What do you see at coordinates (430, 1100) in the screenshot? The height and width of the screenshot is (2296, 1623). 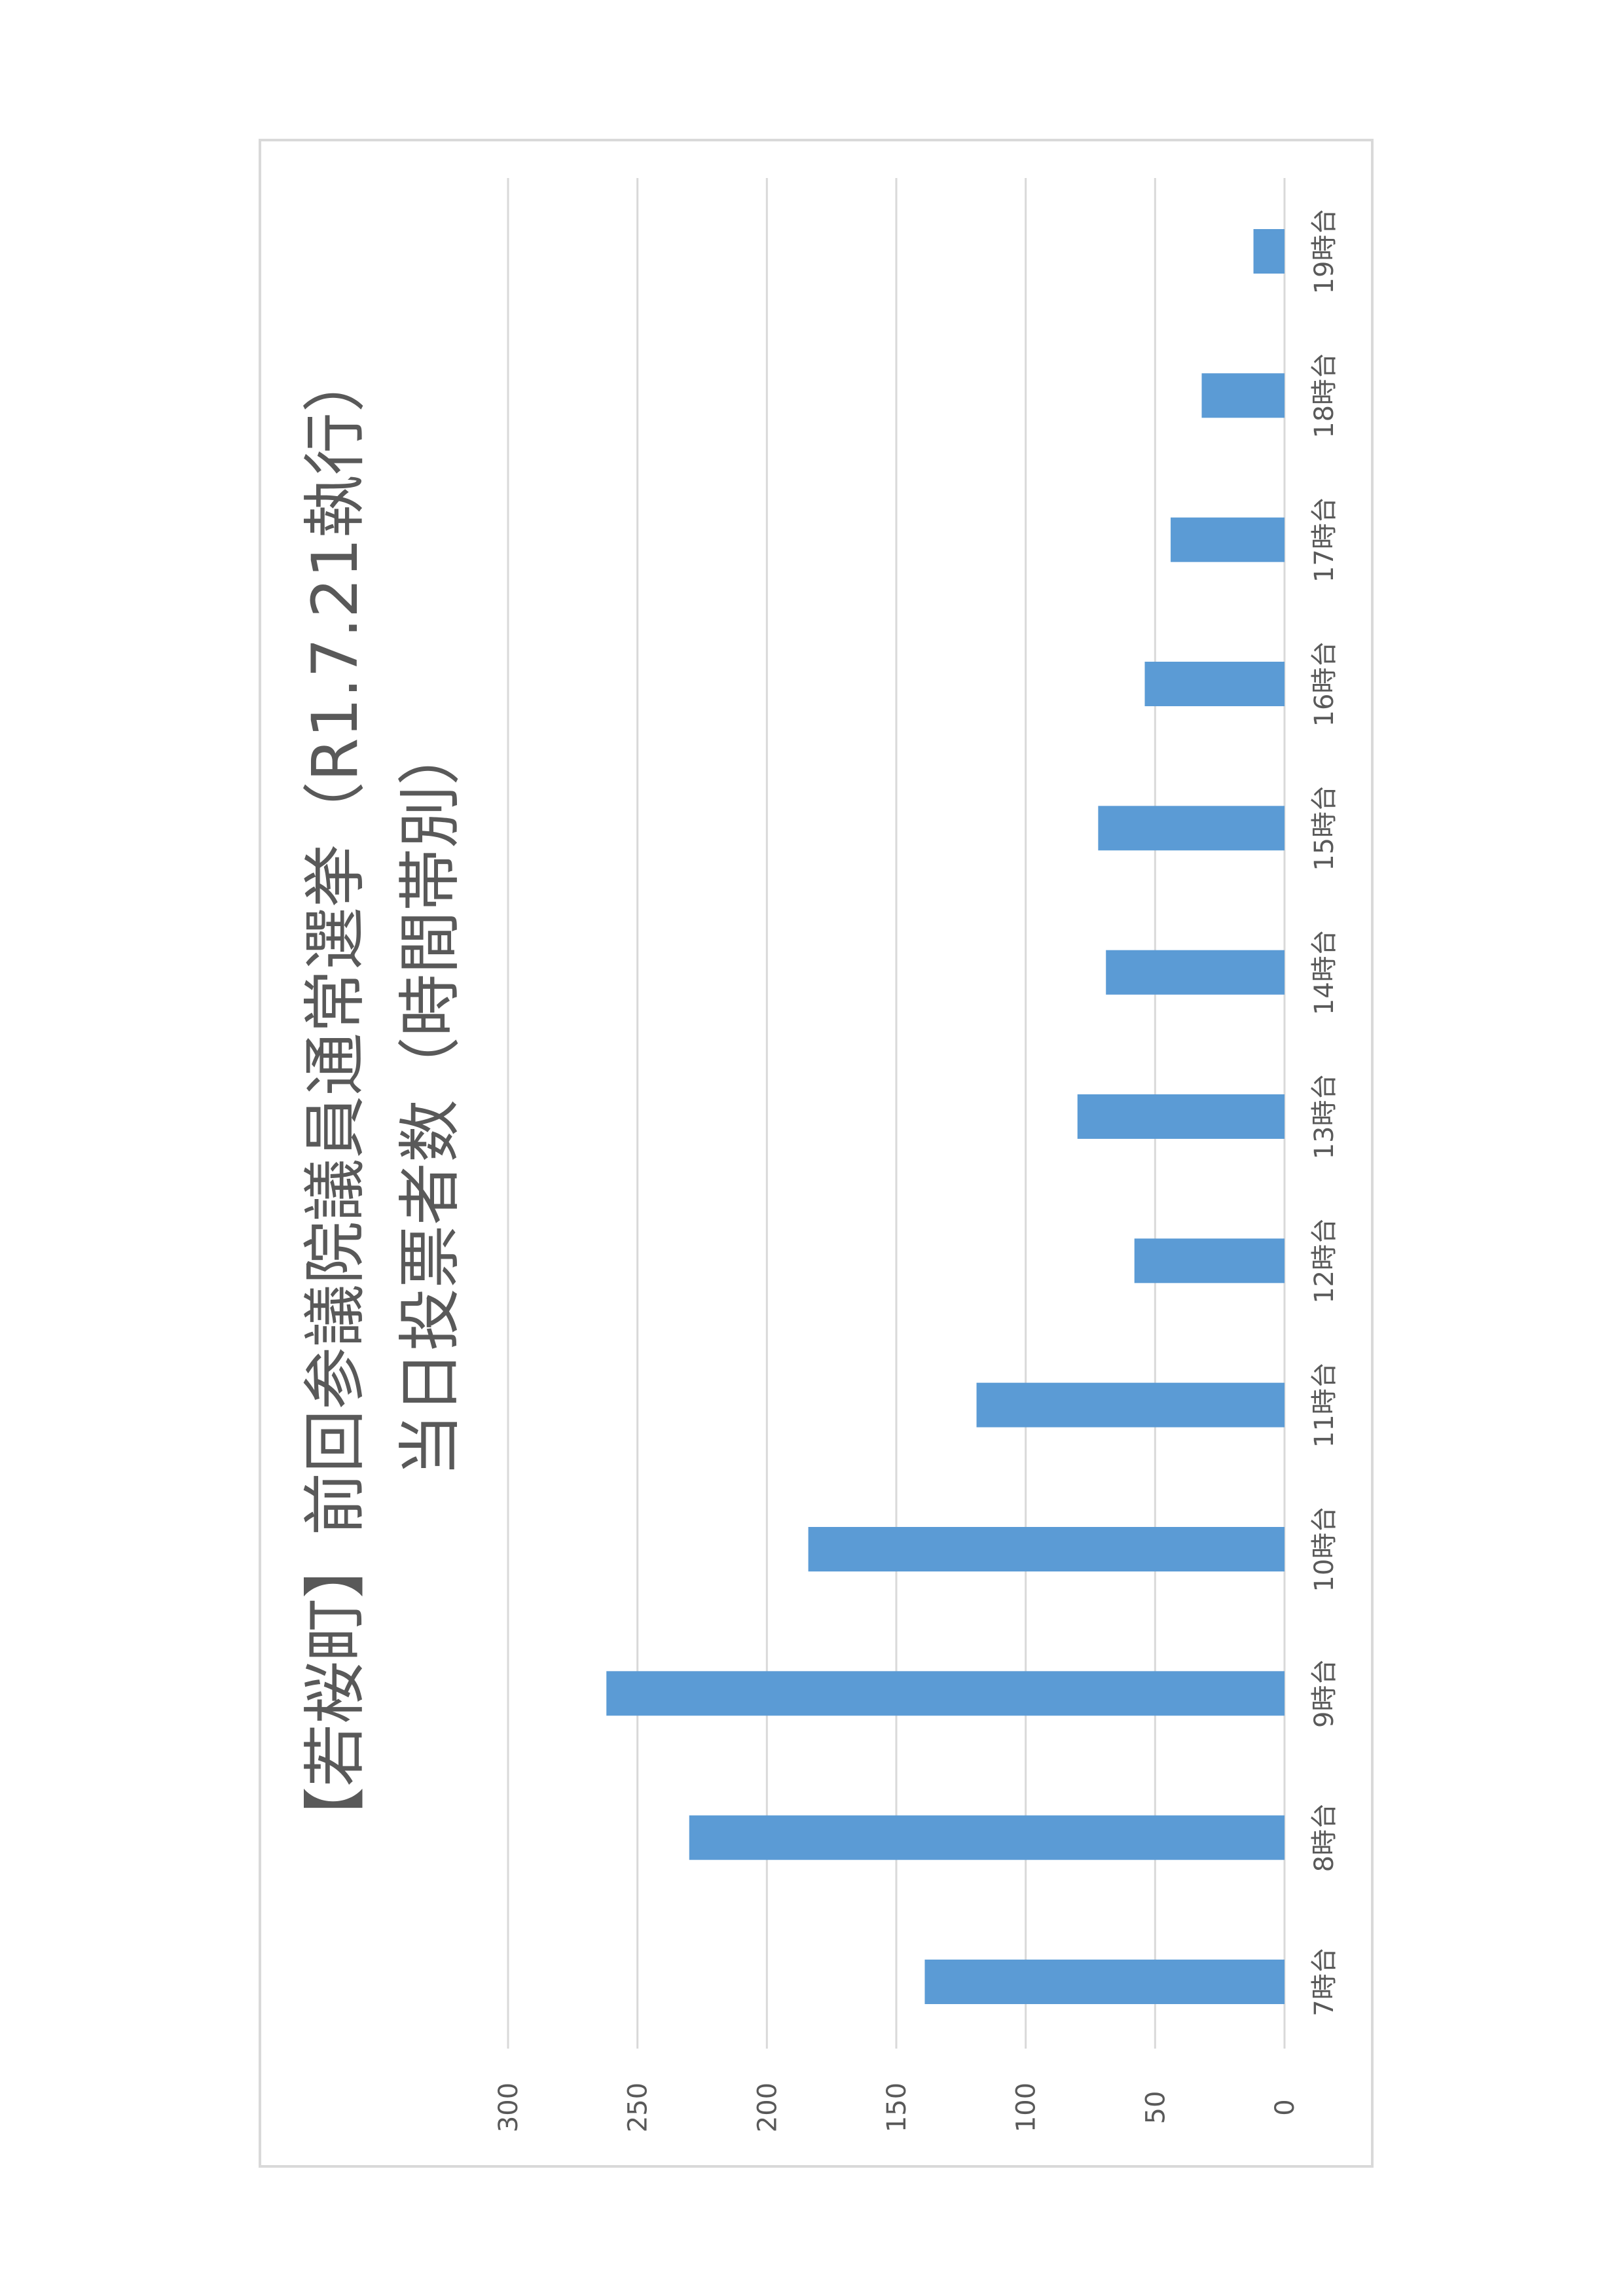 I see `chart-subtitle: 当日投票者数（時間帯別）` at bounding box center [430, 1100].